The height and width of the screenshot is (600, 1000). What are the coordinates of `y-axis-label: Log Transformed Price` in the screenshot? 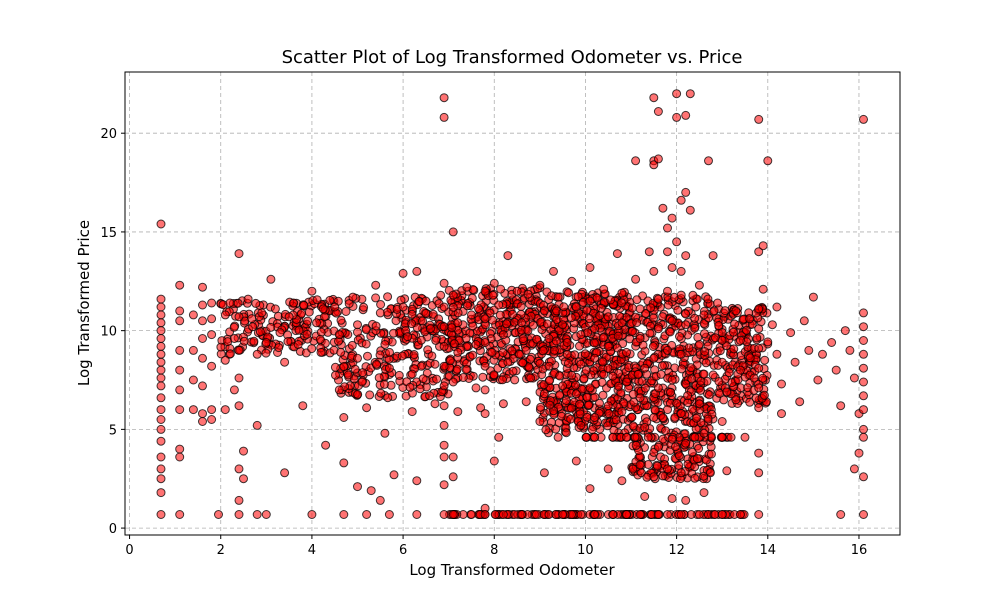 It's located at (84, 303).